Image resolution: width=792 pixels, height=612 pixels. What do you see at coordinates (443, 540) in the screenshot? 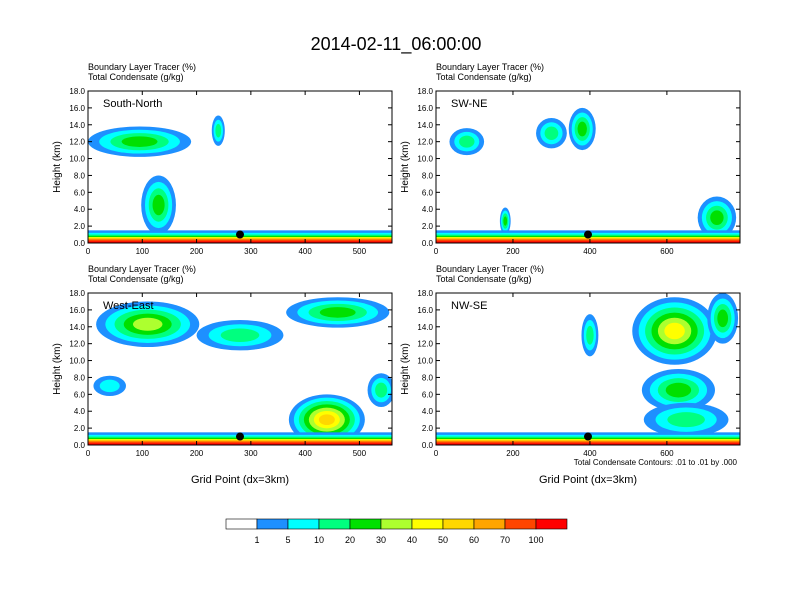
I see `colorbar-label: 50` at bounding box center [443, 540].